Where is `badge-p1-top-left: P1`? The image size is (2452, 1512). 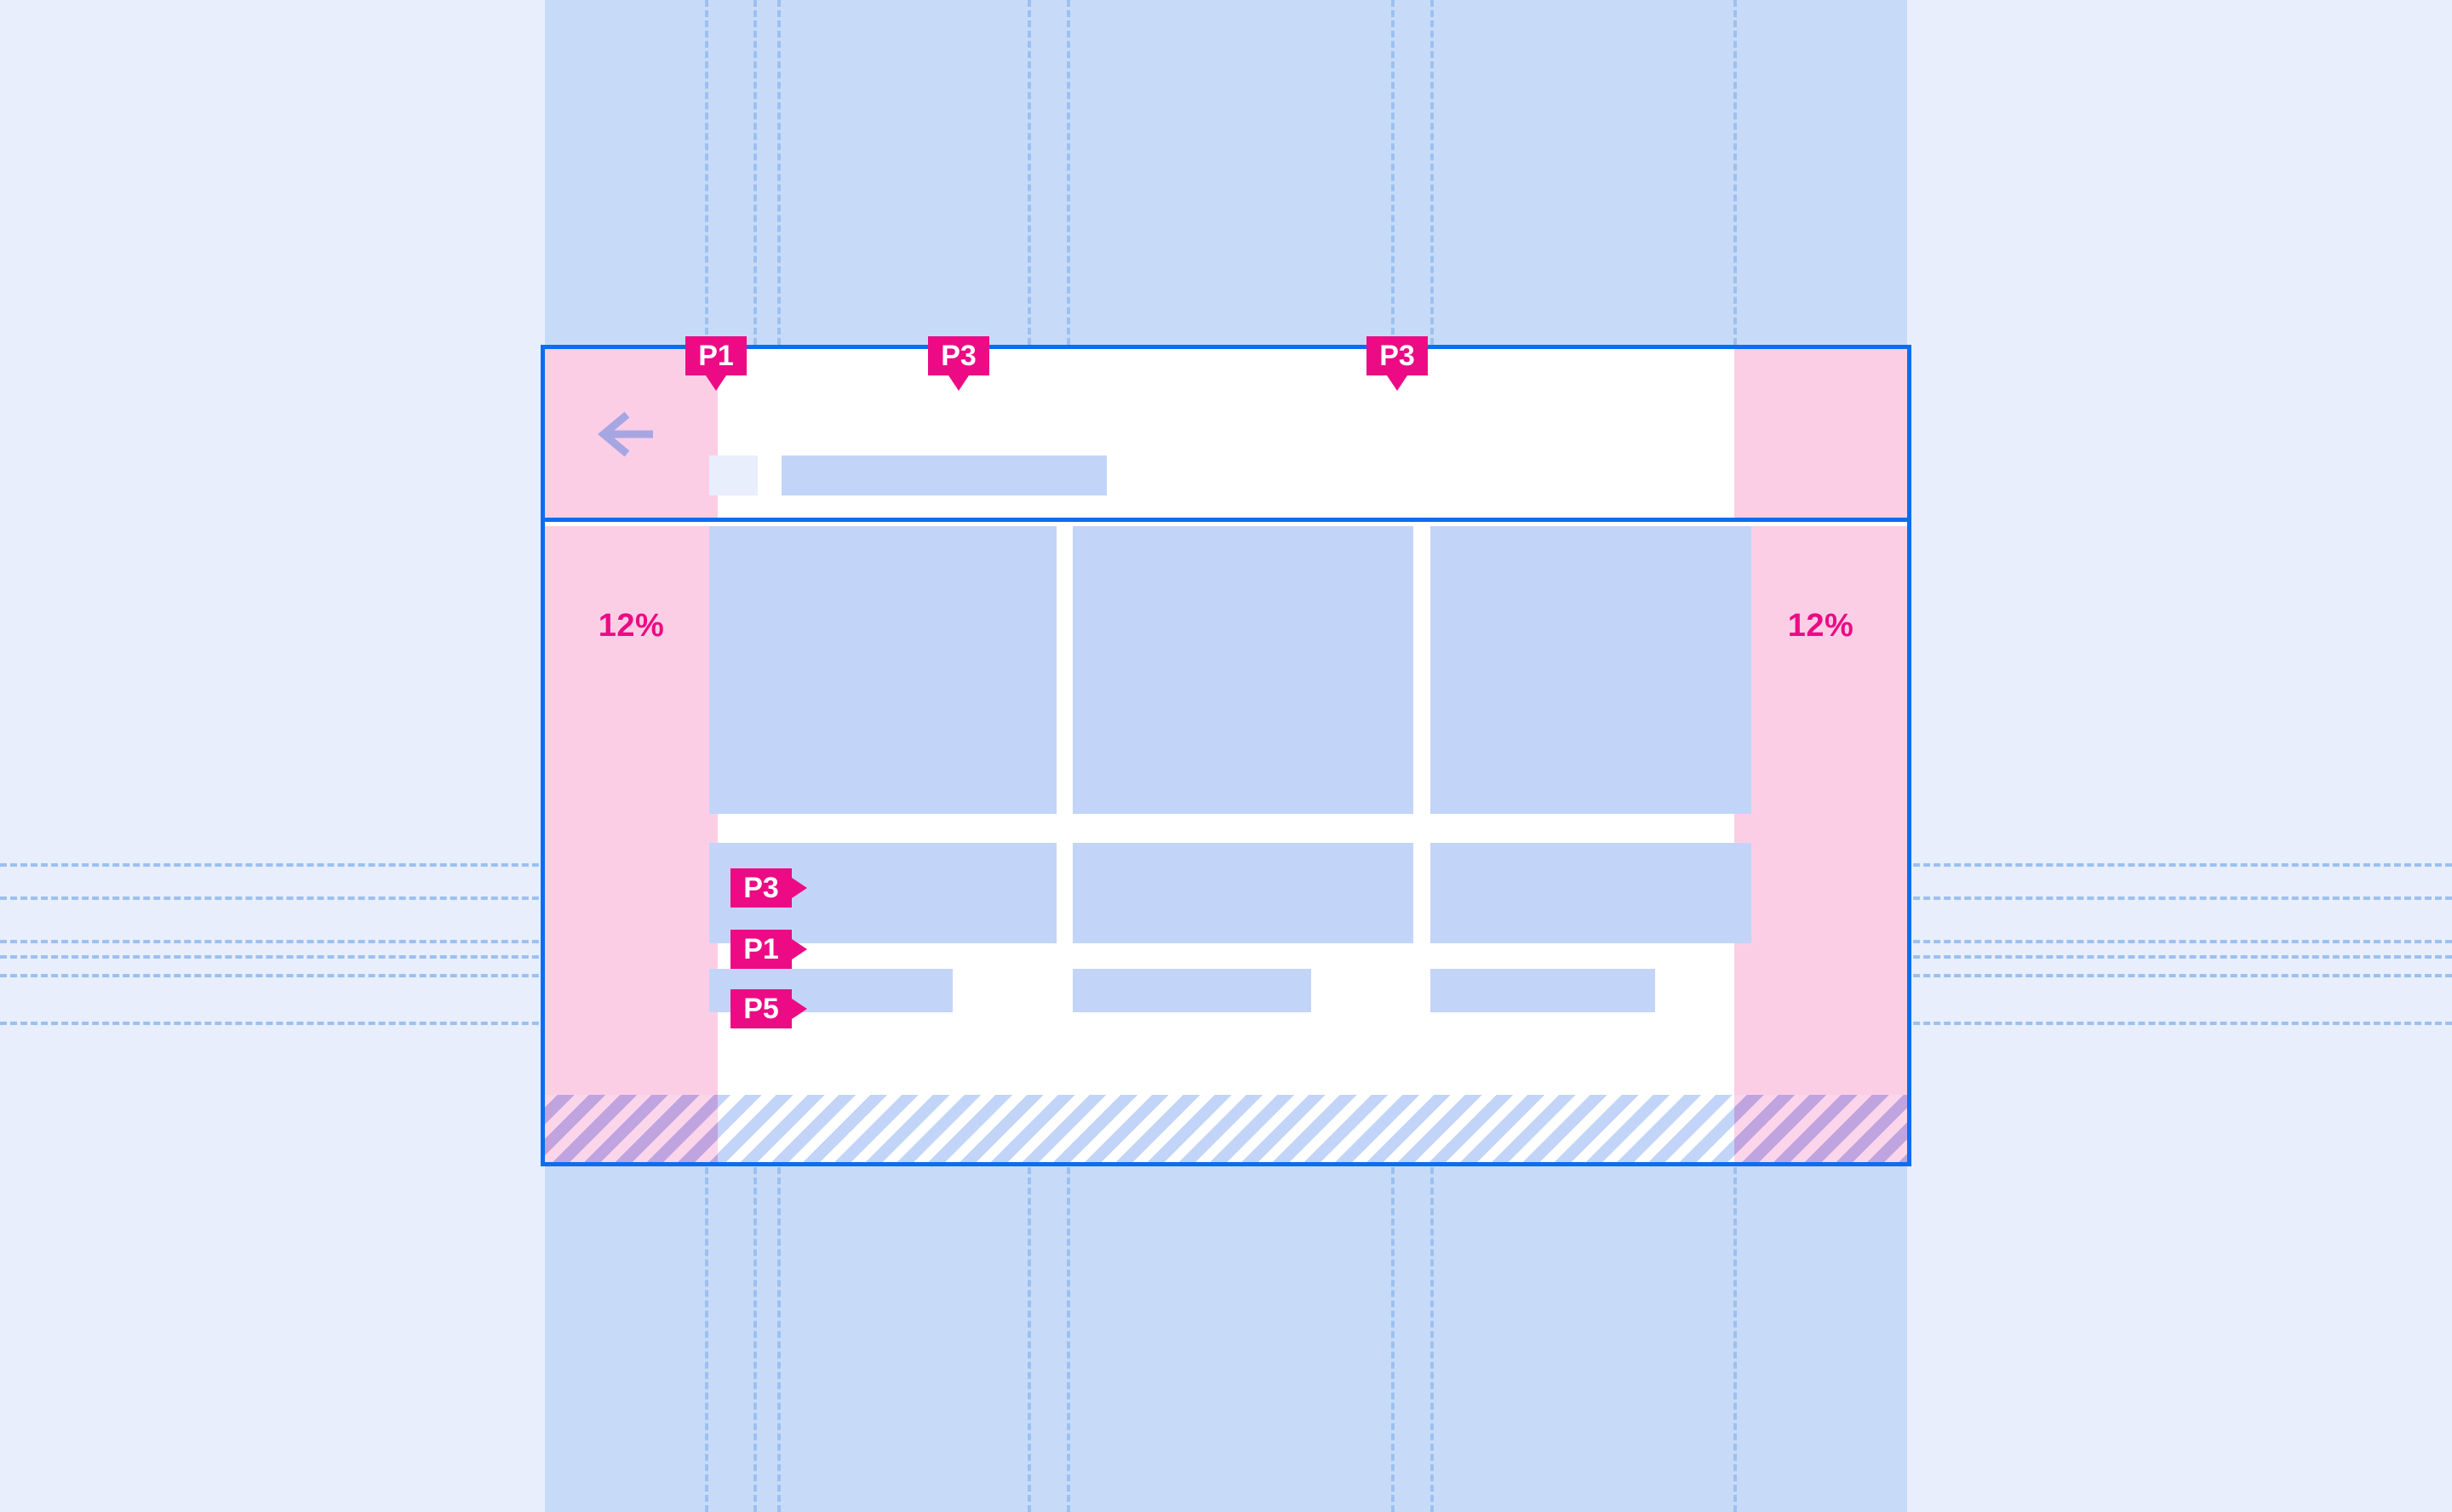 badge-p1-top-left: P1 is located at coordinates (716, 355).